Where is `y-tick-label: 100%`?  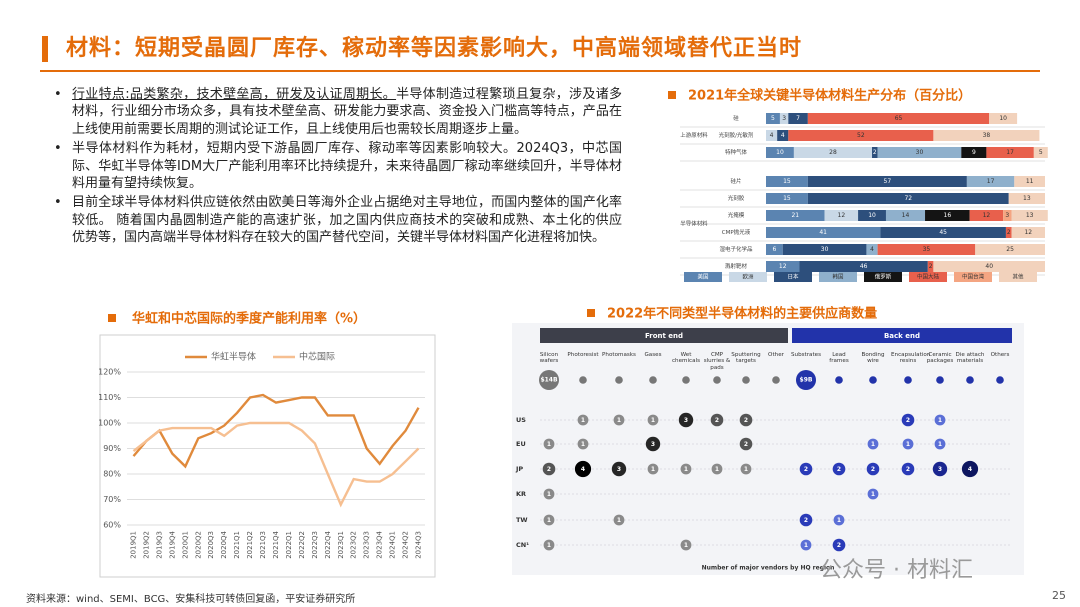 y-tick-label: 100% is located at coordinates (109, 423).